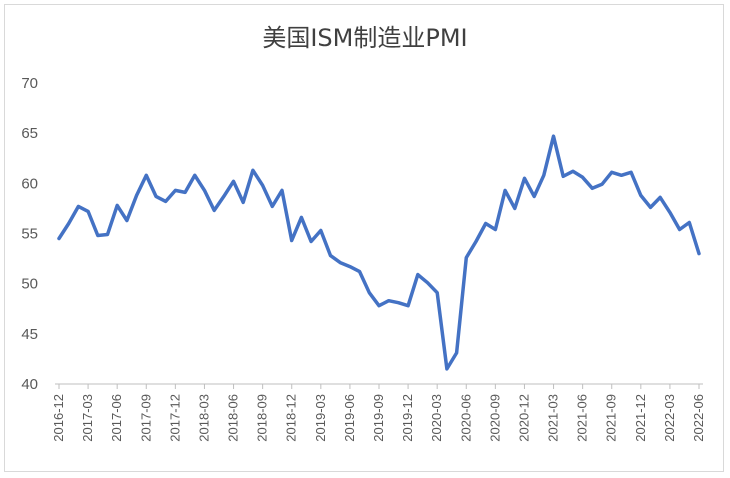  What do you see at coordinates (87, 418) in the screenshot?
I see `x-tick-label: 2017-03` at bounding box center [87, 418].